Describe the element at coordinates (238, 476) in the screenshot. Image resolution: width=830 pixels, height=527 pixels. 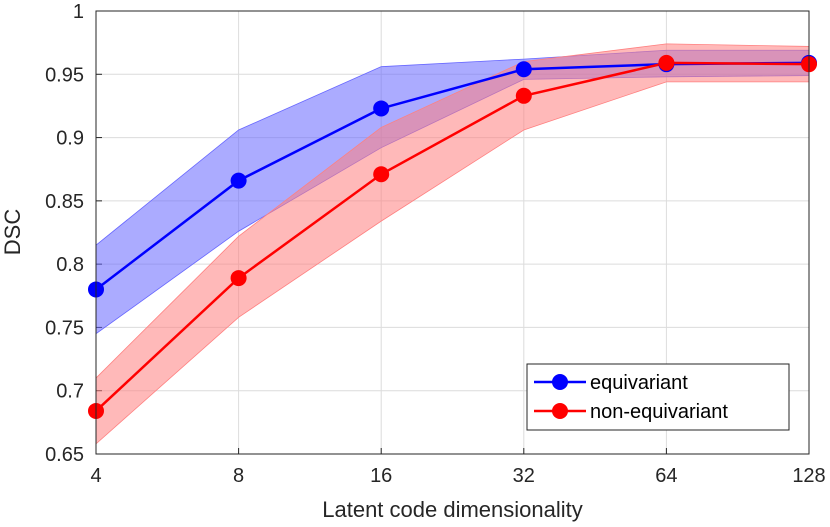
I see `x-tick-label: 8` at that location.